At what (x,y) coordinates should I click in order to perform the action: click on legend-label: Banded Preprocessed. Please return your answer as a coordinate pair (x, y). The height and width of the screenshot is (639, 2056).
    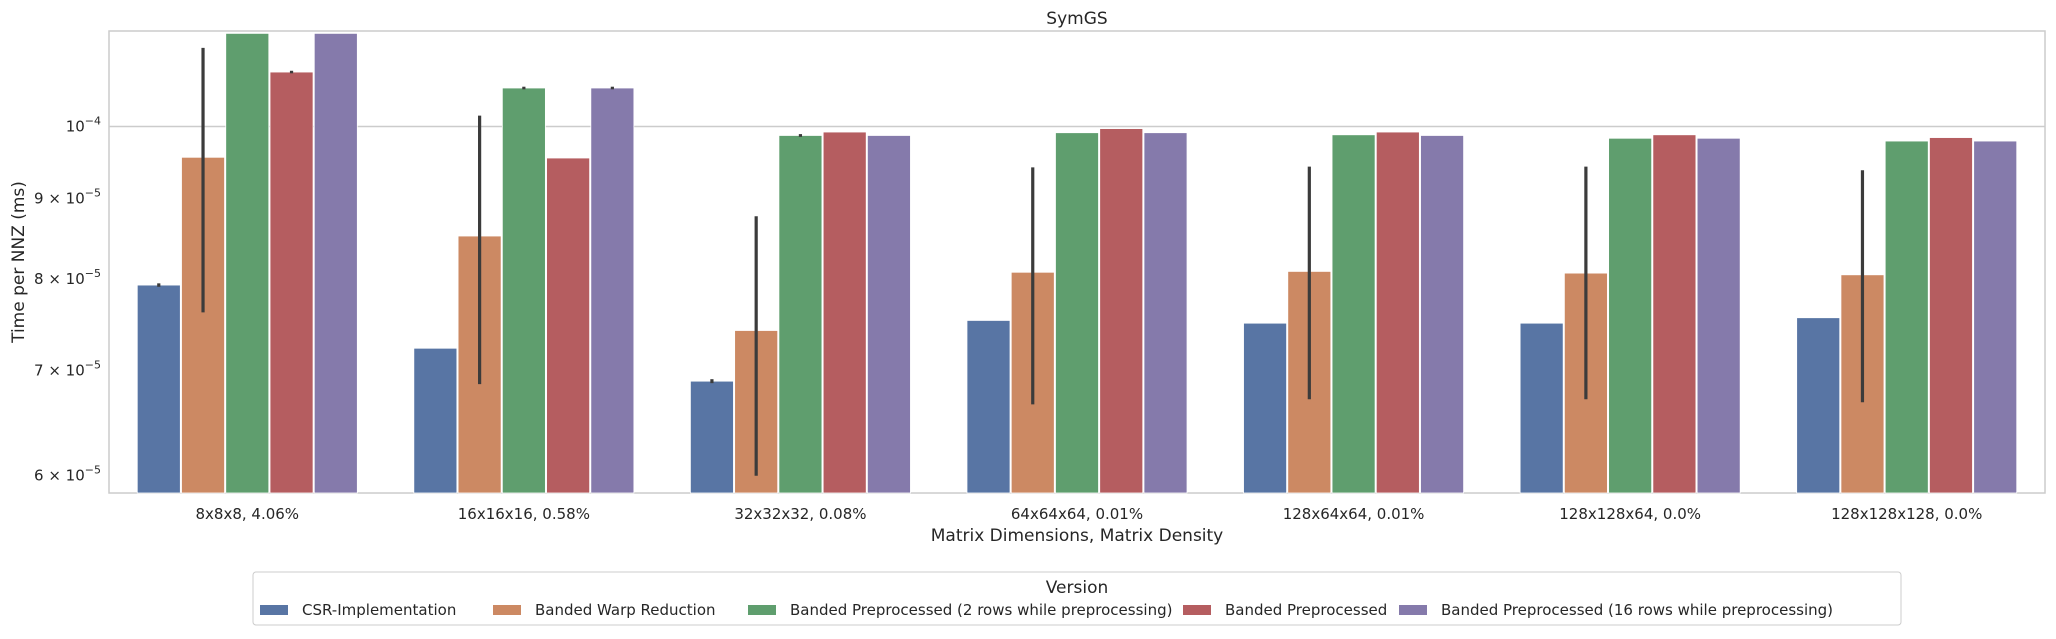
    Looking at the image, I should click on (1306, 610).